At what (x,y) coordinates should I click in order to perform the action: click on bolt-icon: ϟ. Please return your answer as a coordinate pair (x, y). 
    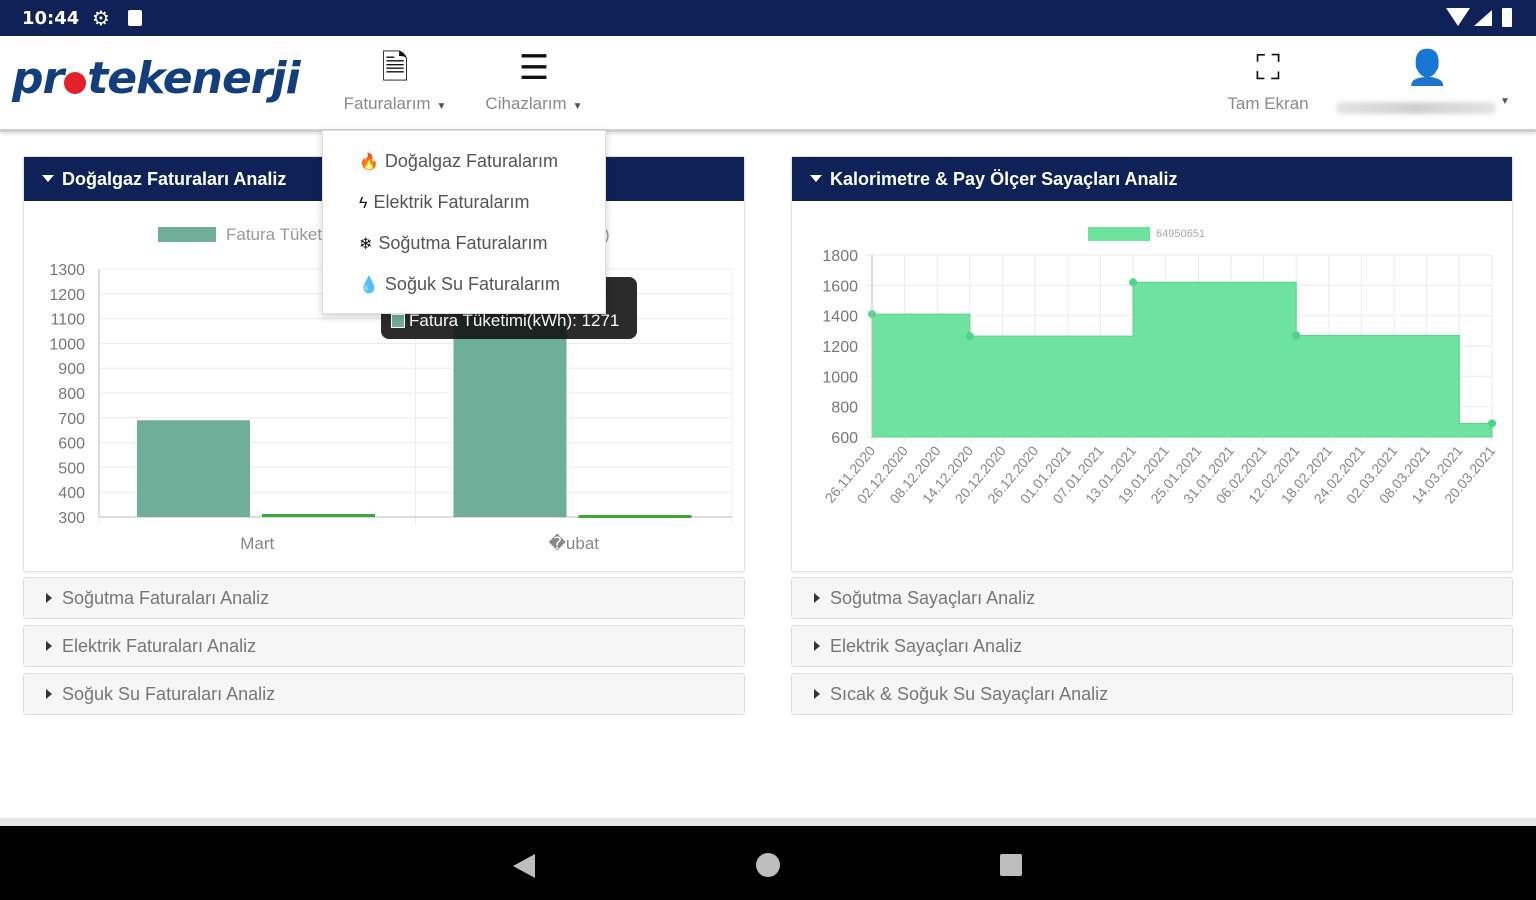
    Looking at the image, I should click on (363, 203).